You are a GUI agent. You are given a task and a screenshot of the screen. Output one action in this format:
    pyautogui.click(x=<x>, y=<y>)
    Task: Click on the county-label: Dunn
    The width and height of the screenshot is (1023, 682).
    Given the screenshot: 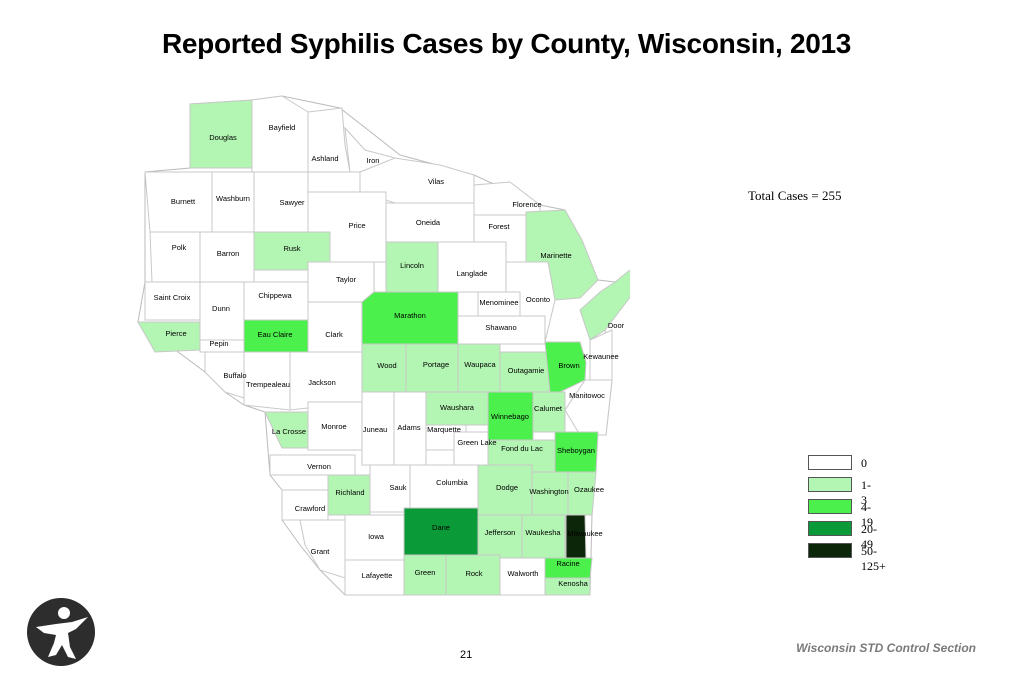 What is the action you would take?
    pyautogui.click(x=221, y=308)
    